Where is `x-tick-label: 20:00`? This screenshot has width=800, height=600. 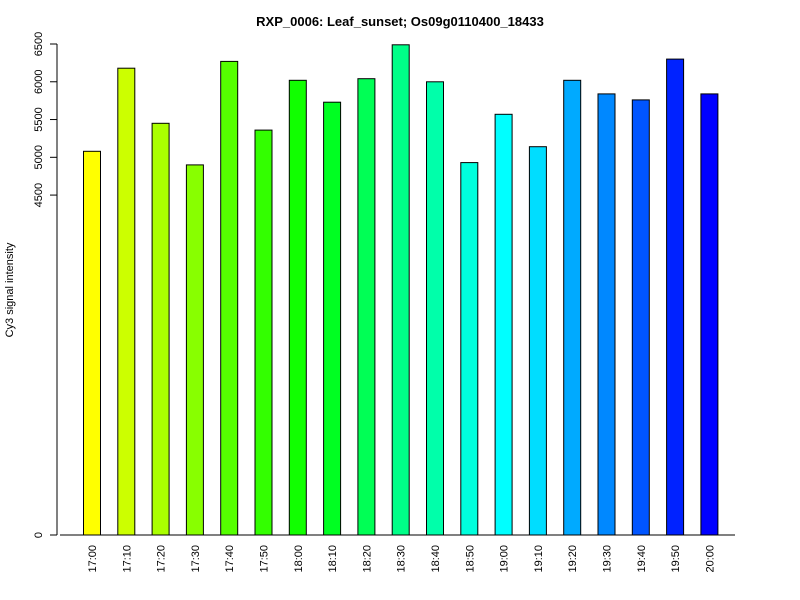 x-tick-label: 20:00 is located at coordinates (710, 559).